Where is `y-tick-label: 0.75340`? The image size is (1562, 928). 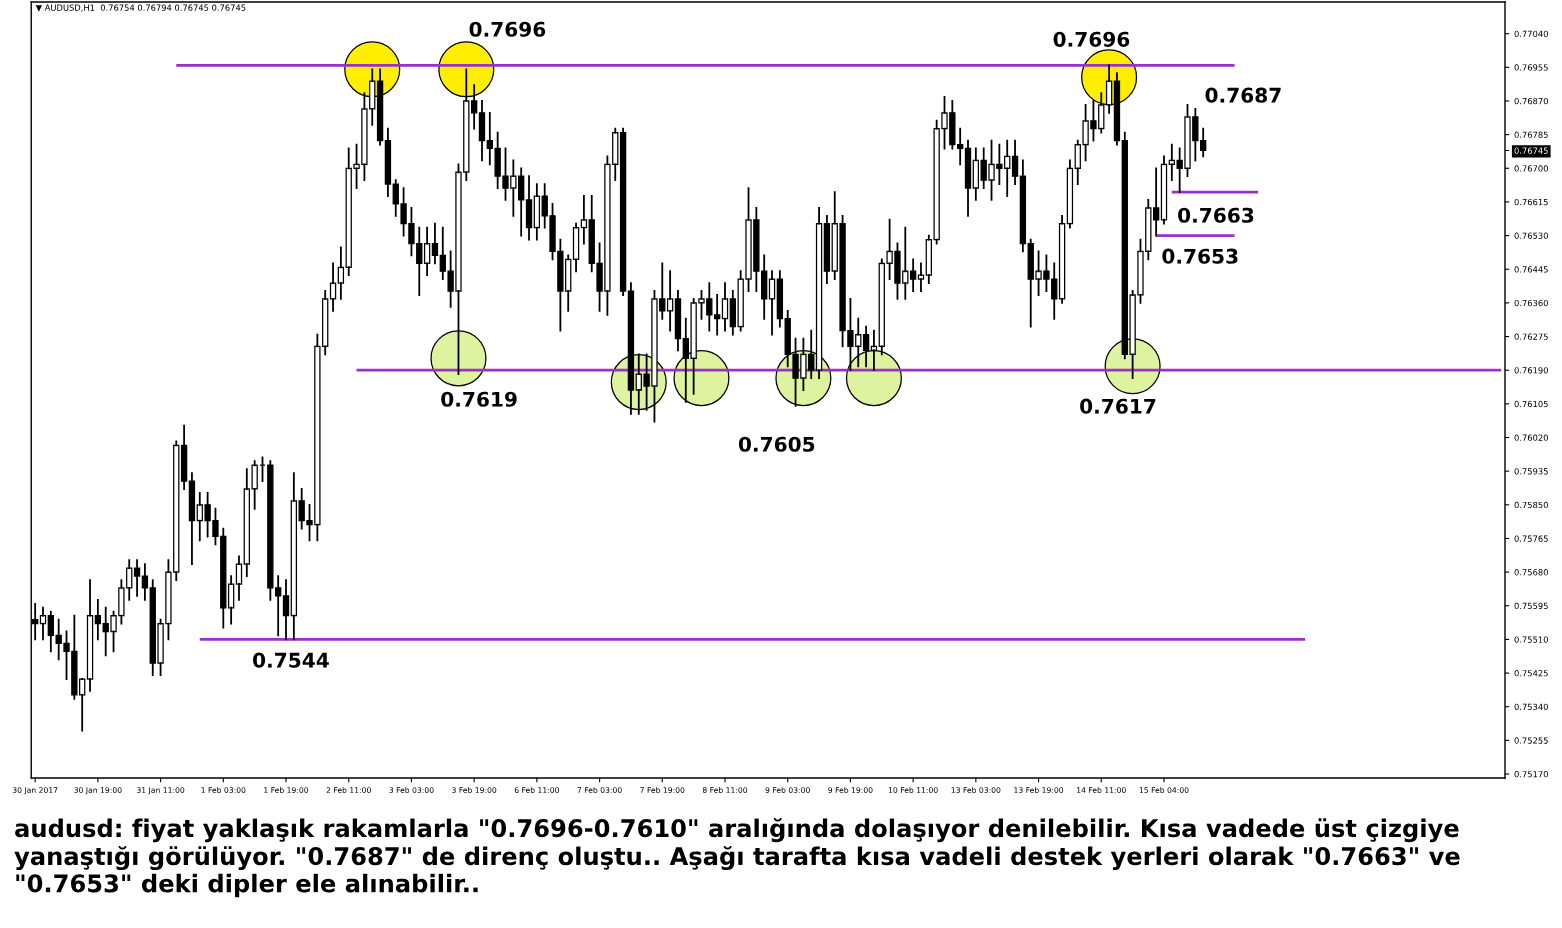
y-tick-label: 0.75340 is located at coordinates (1531, 707).